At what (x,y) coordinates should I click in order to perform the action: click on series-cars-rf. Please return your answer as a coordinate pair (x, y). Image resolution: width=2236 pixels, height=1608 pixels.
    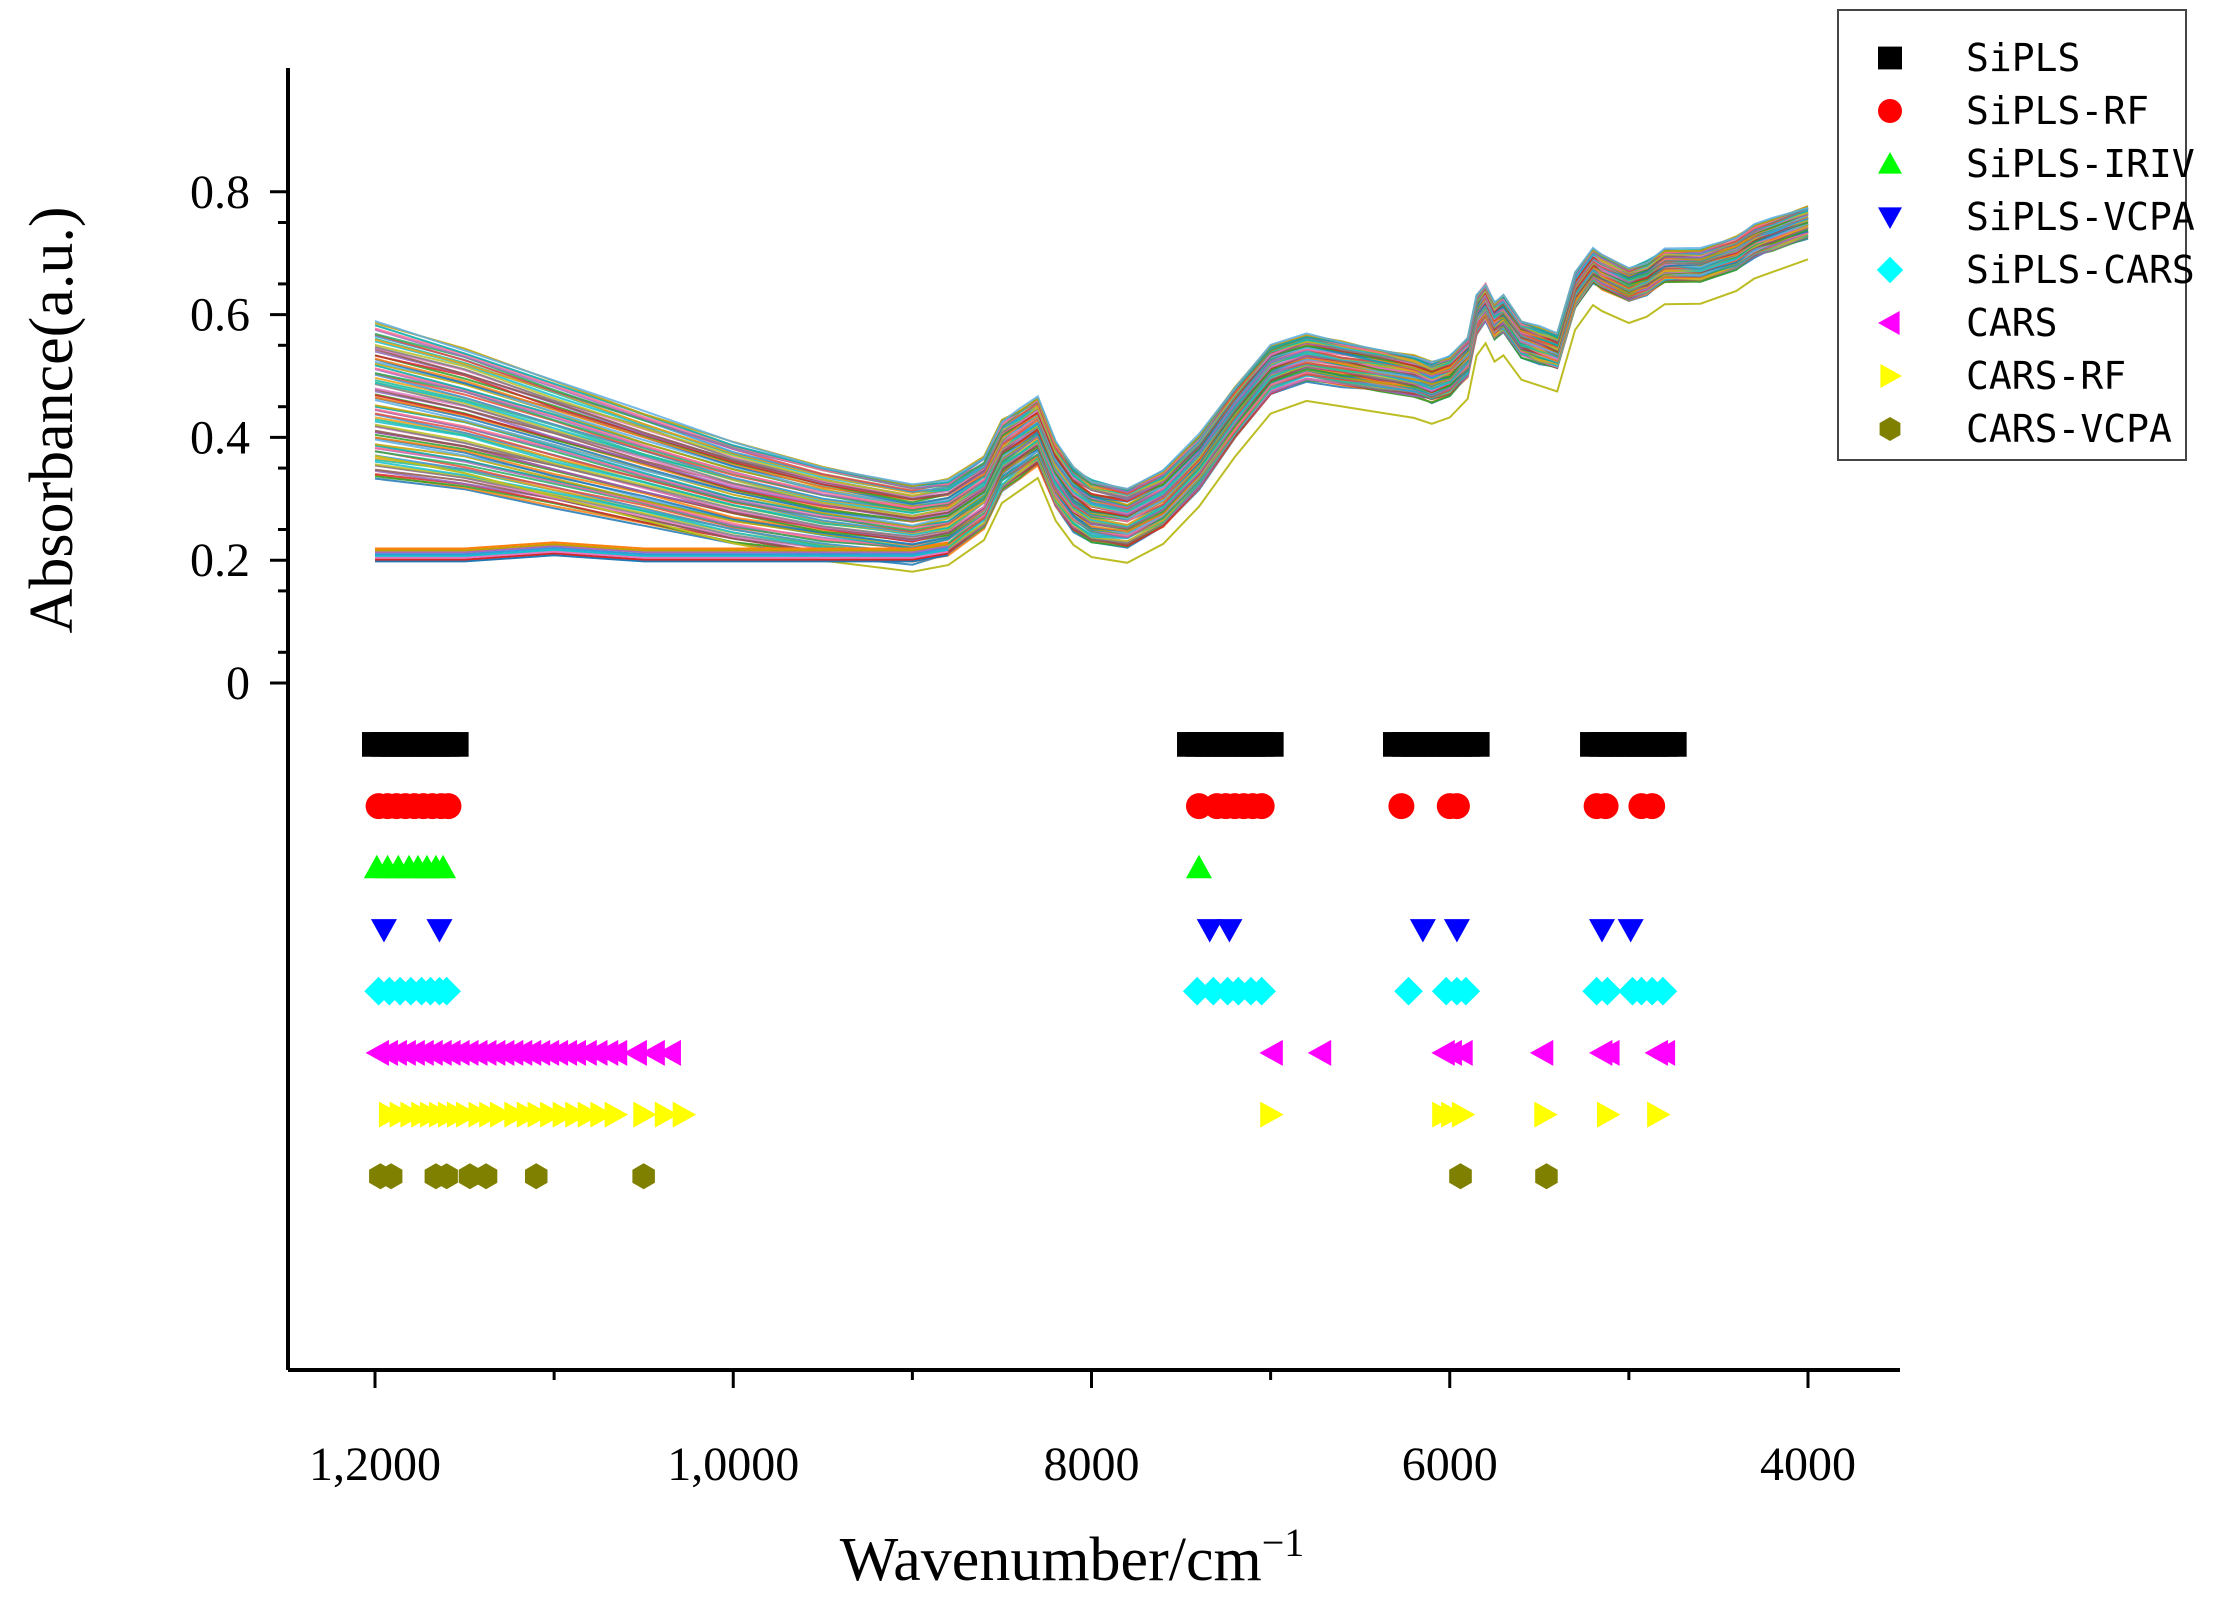
    Looking at the image, I should click on (1024, 1114).